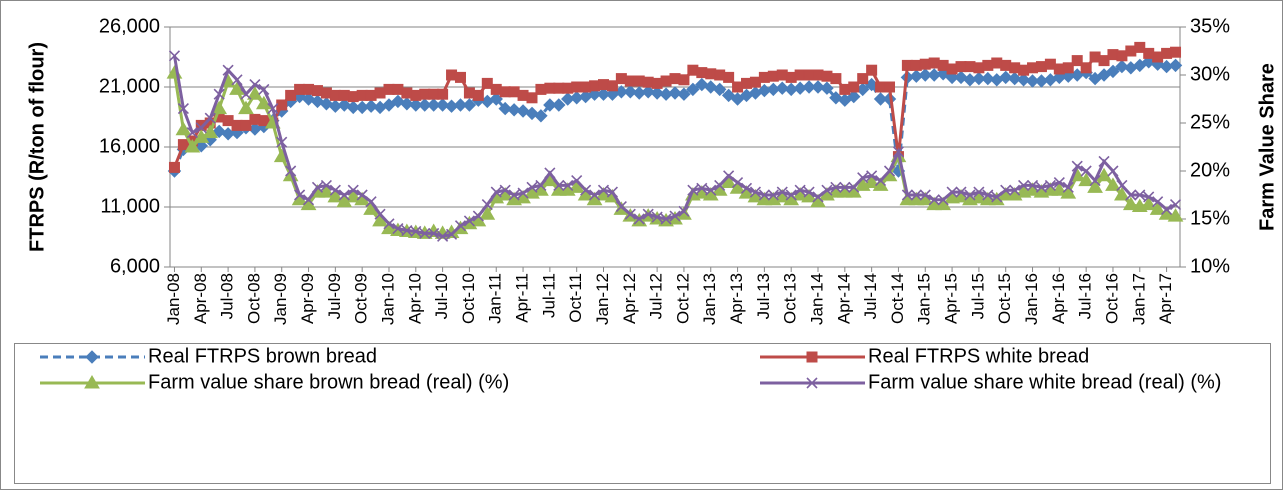  What do you see at coordinates (129, 26) in the screenshot?
I see `y-tick-label: 26,000` at bounding box center [129, 26].